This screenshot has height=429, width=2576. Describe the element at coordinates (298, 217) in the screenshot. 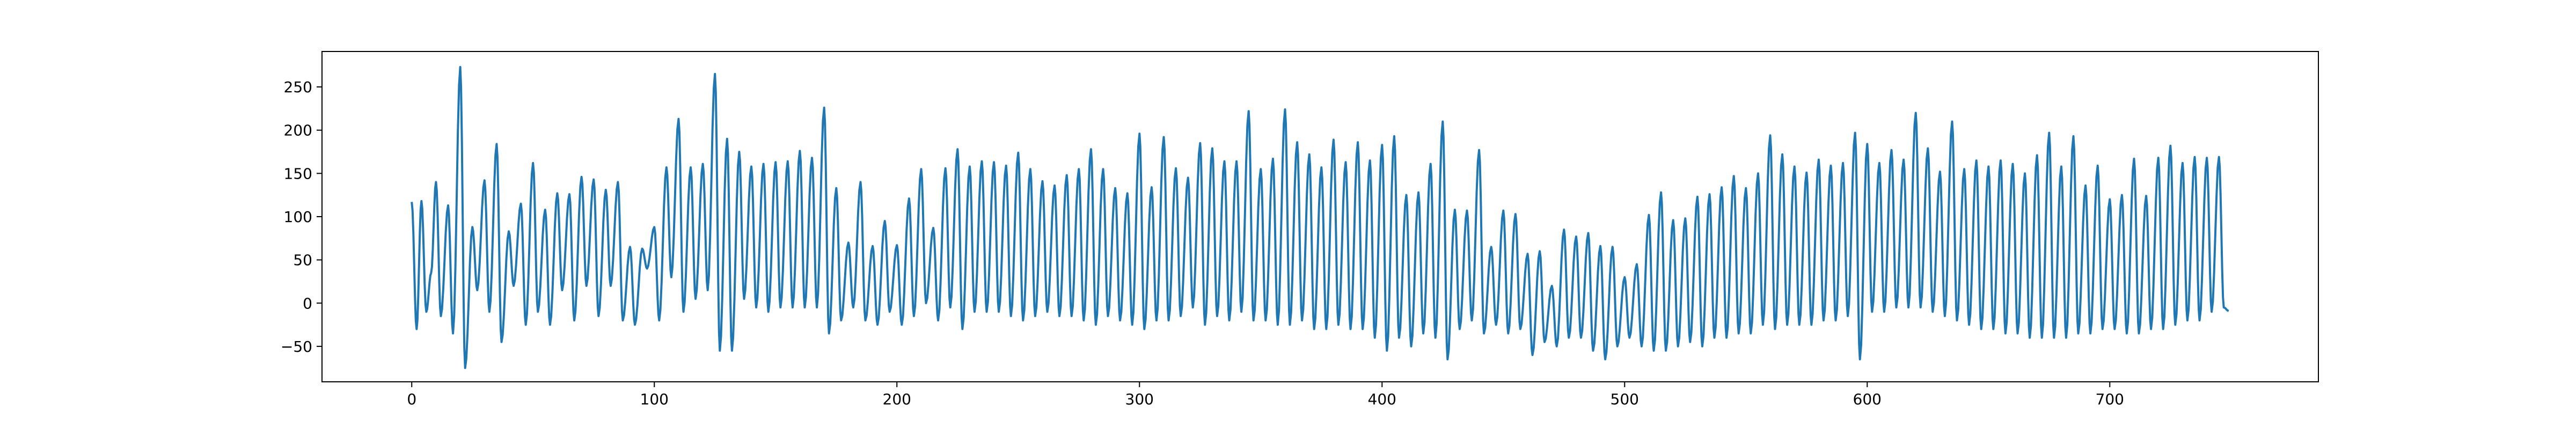

I see `y-tick-label: 100` at that location.